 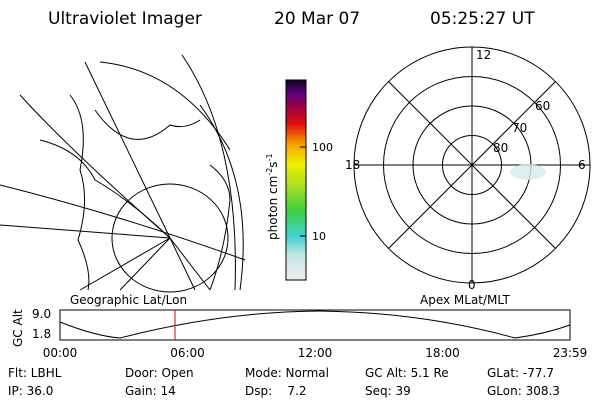 What do you see at coordinates (30, 391) in the screenshot?
I see `footer-field: IP: 36.0` at bounding box center [30, 391].